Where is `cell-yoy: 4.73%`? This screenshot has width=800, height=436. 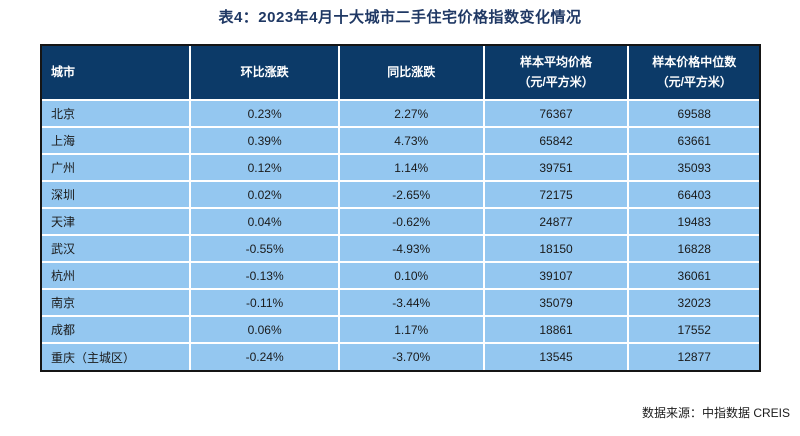
cell-yoy: 4.73% is located at coordinates (411, 140).